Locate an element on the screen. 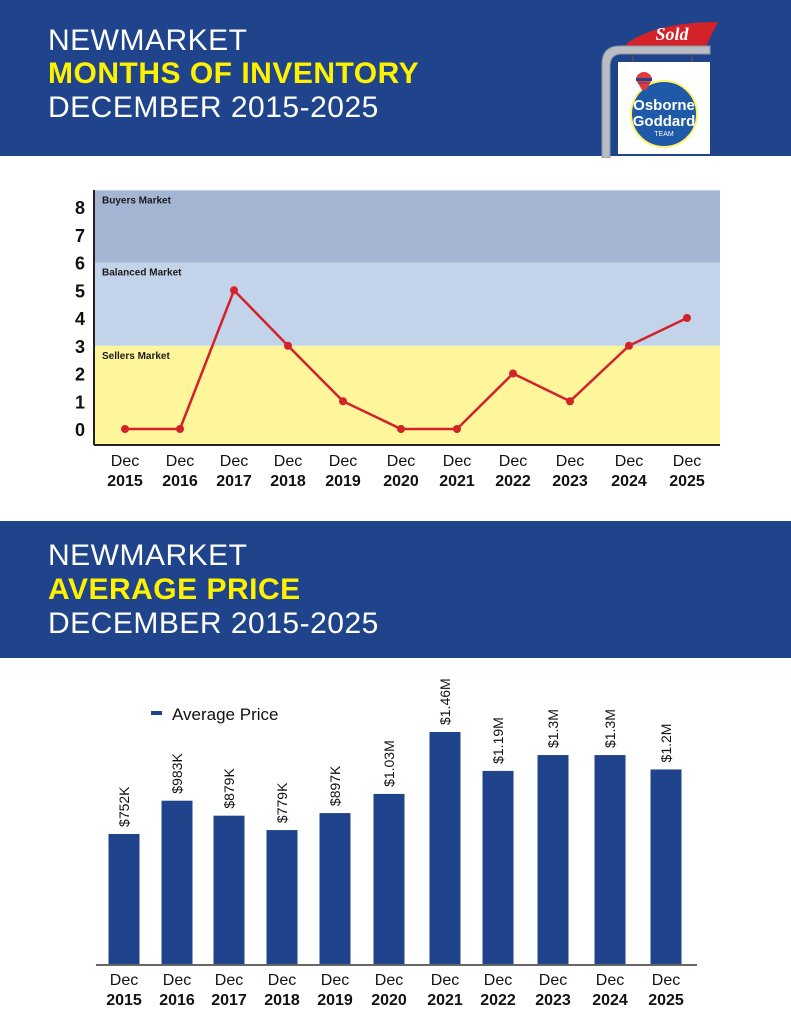  band-label: Balanced Market is located at coordinates (142, 273).